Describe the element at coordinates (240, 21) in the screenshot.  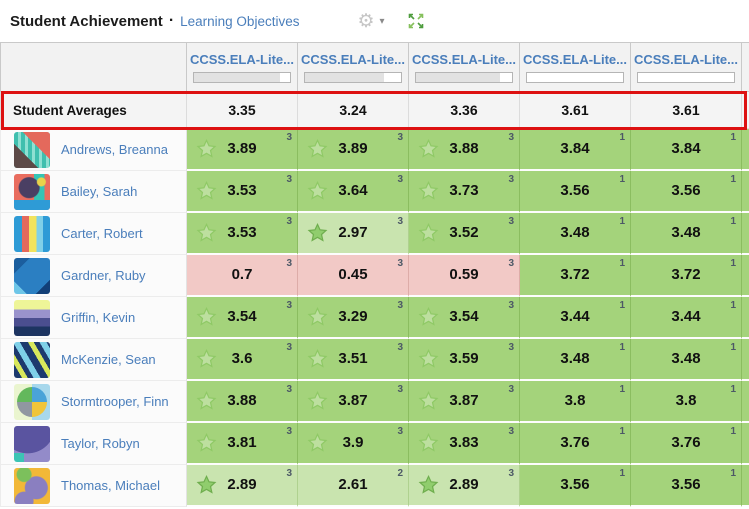
I see `learning-objectives-link: Learning Objectives` at that location.